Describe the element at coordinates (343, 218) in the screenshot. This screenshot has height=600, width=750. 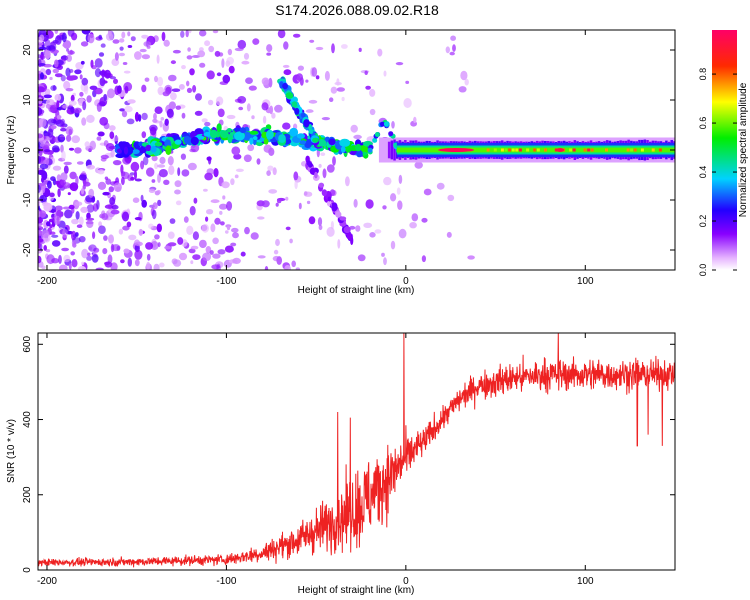
I see `streak-blob` at that location.